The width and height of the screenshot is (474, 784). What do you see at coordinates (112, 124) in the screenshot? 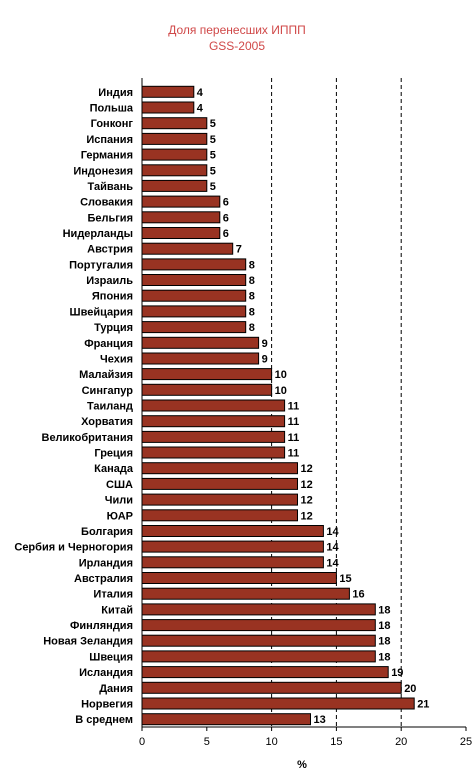
I see `category-label: Гонконг` at bounding box center [112, 124].